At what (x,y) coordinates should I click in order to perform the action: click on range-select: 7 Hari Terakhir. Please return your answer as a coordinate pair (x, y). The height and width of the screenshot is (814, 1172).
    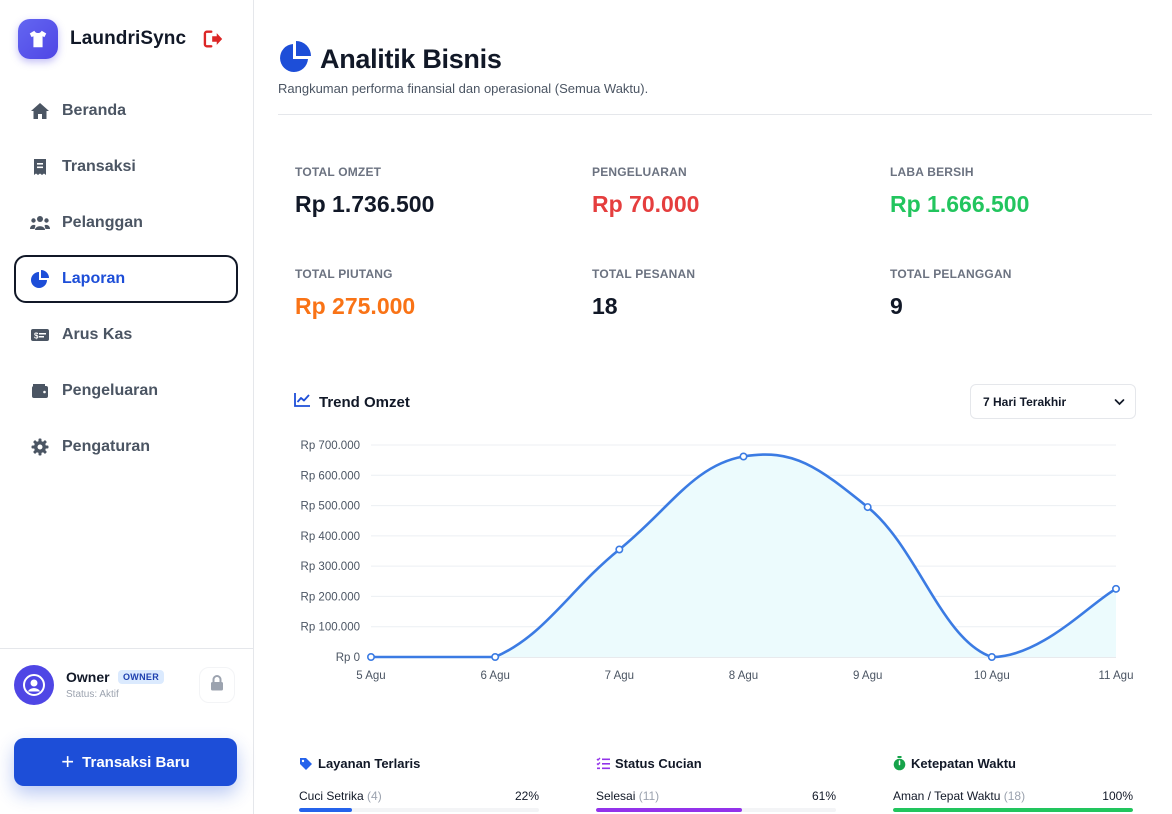
    Looking at the image, I should click on (1053, 401).